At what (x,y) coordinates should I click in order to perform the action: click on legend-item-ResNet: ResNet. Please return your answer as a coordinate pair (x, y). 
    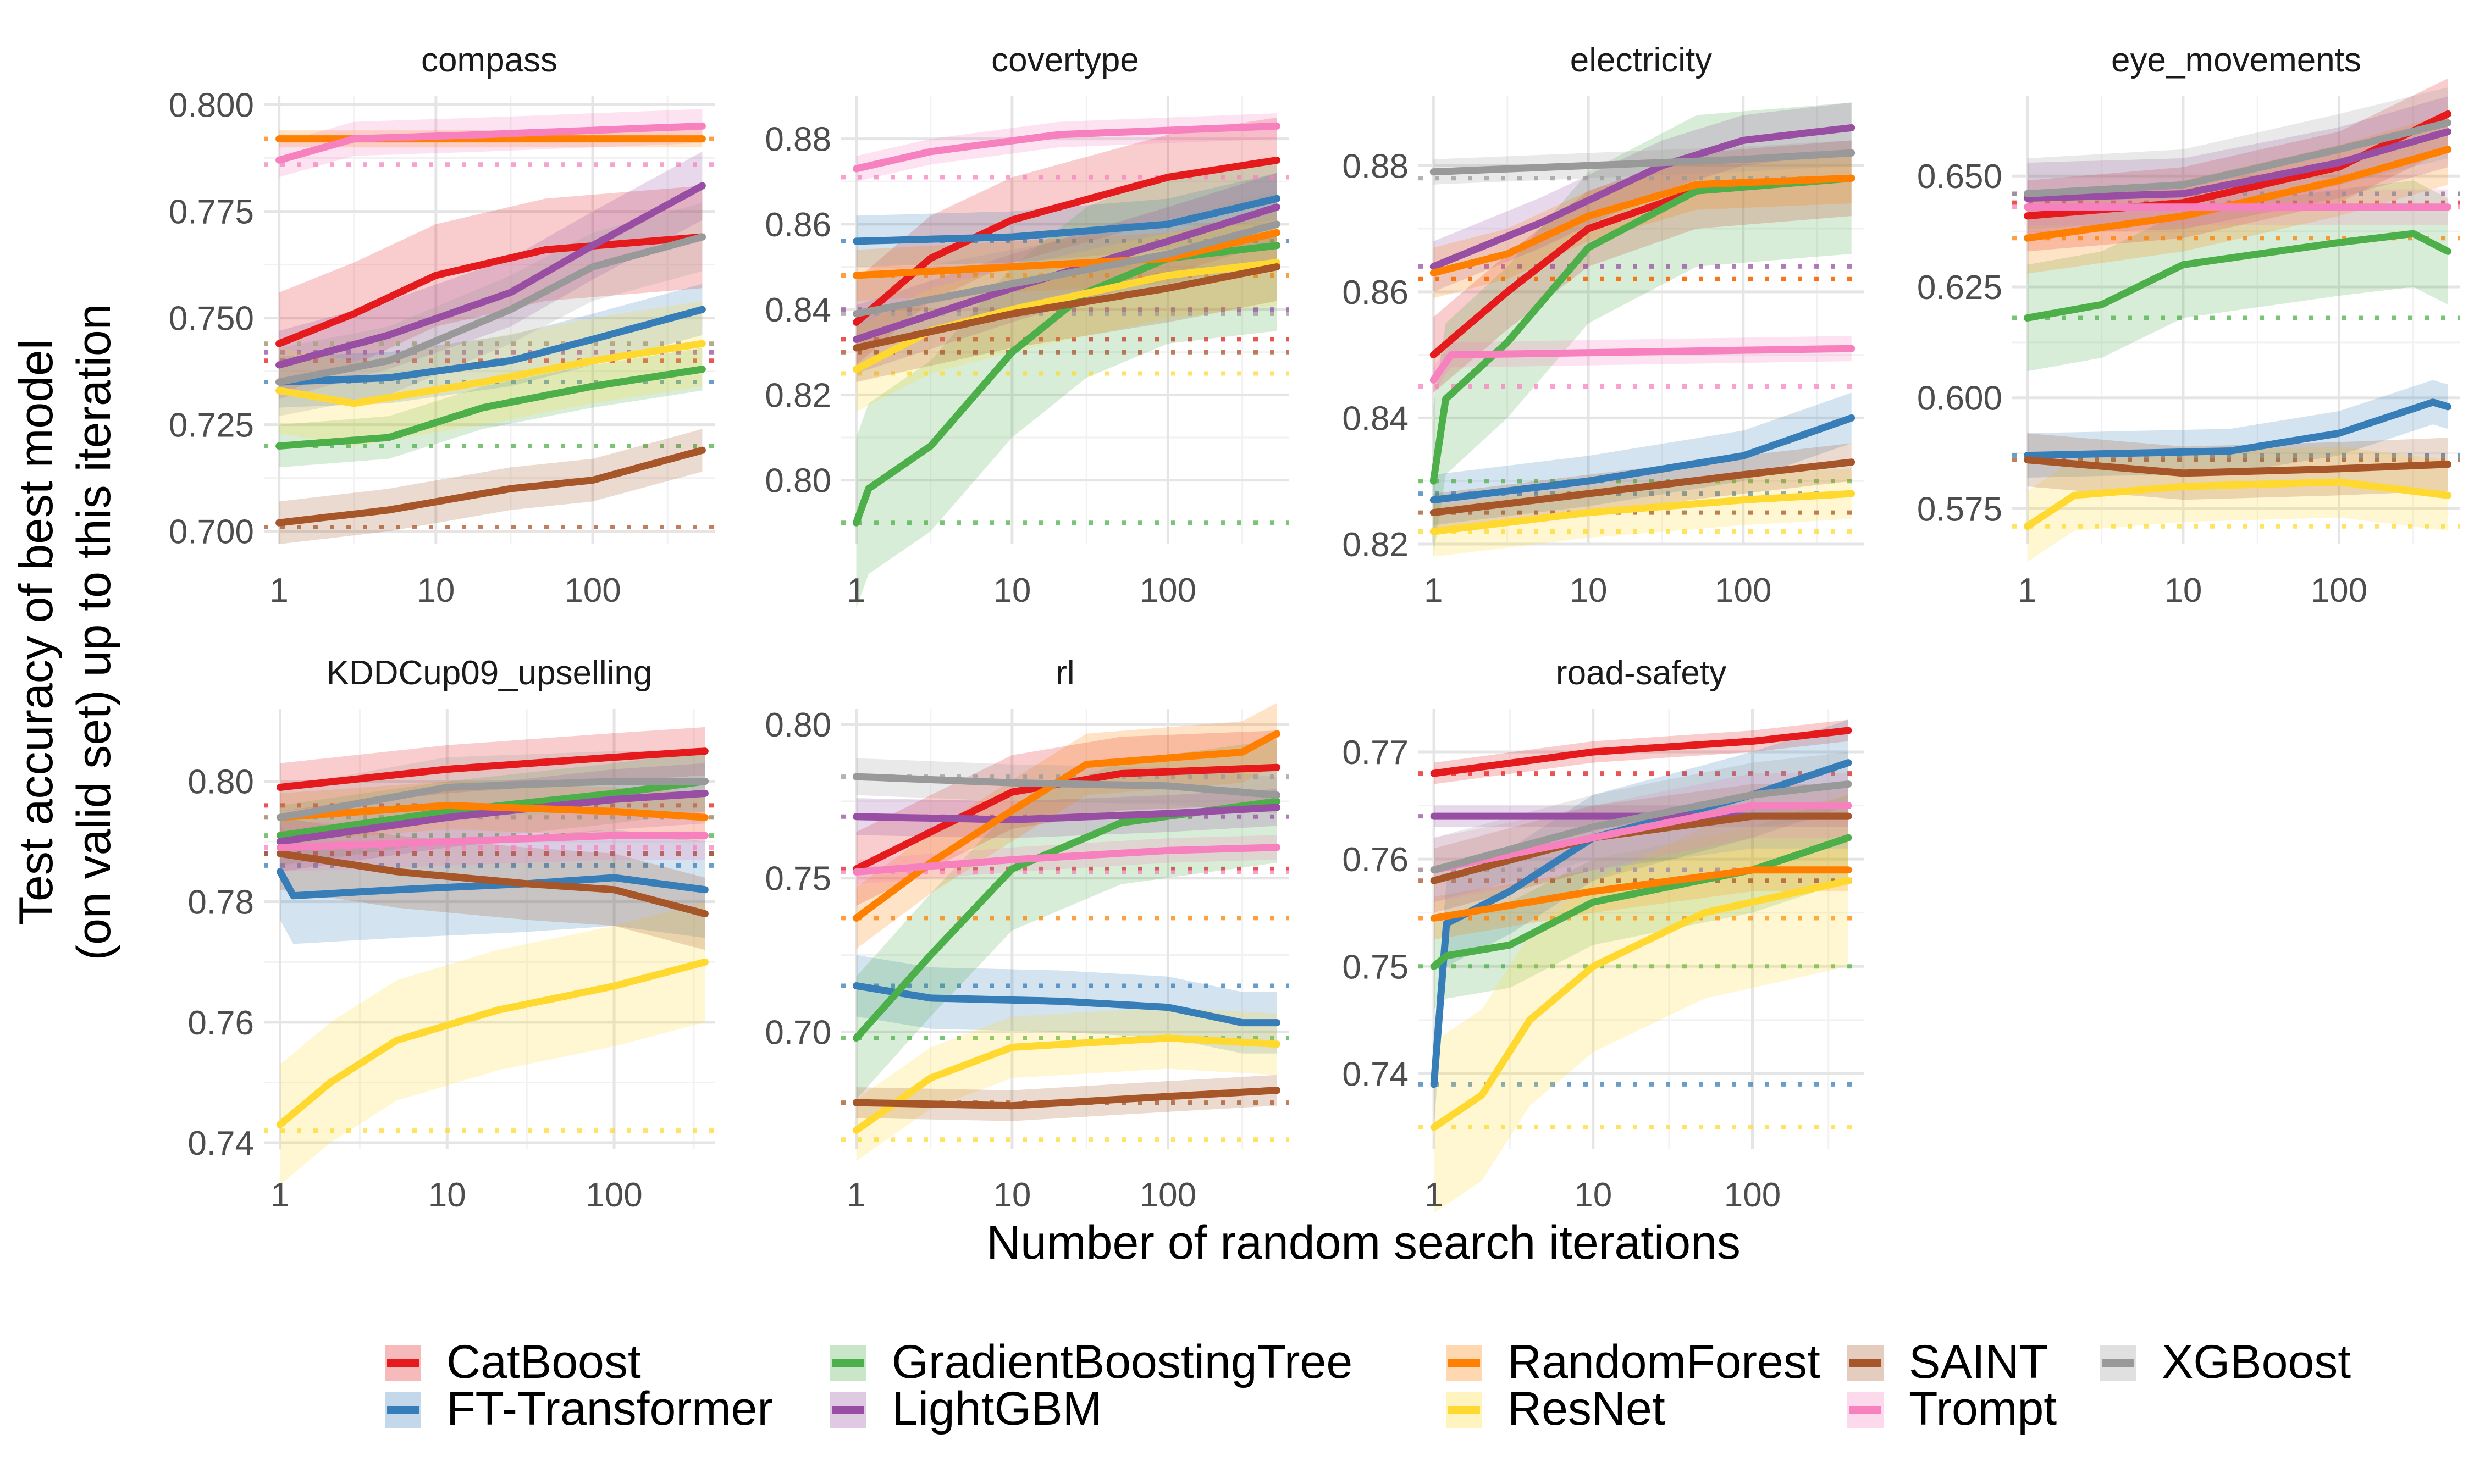
    Looking at the image, I should click on (1556, 1408).